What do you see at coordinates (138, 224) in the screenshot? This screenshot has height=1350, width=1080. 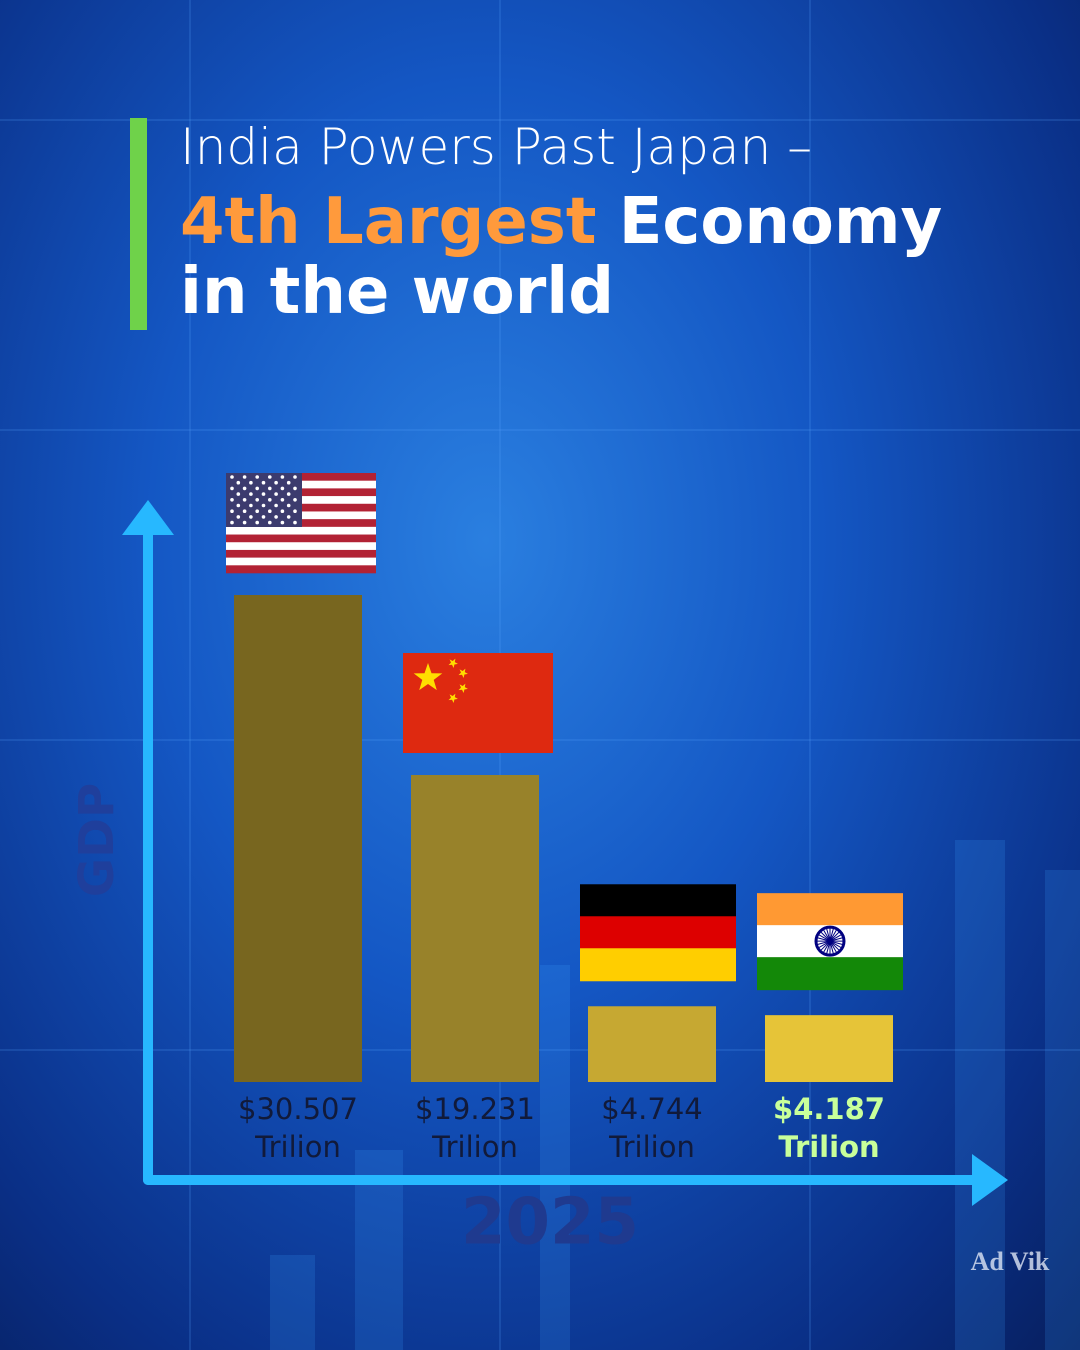 I see `accent-bar` at bounding box center [138, 224].